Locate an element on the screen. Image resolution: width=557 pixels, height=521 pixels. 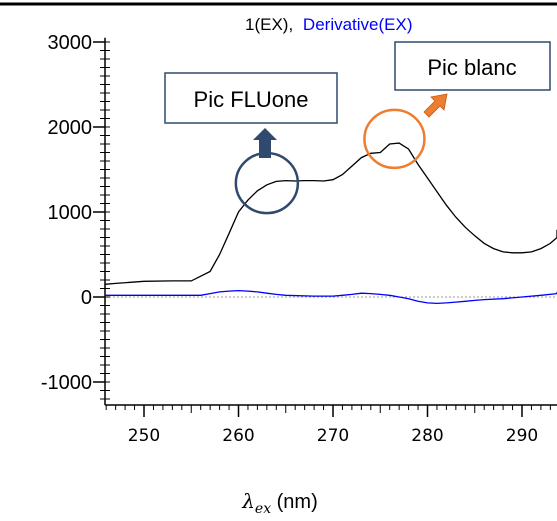
x-tick-label: 290 is located at coordinates (522, 436).